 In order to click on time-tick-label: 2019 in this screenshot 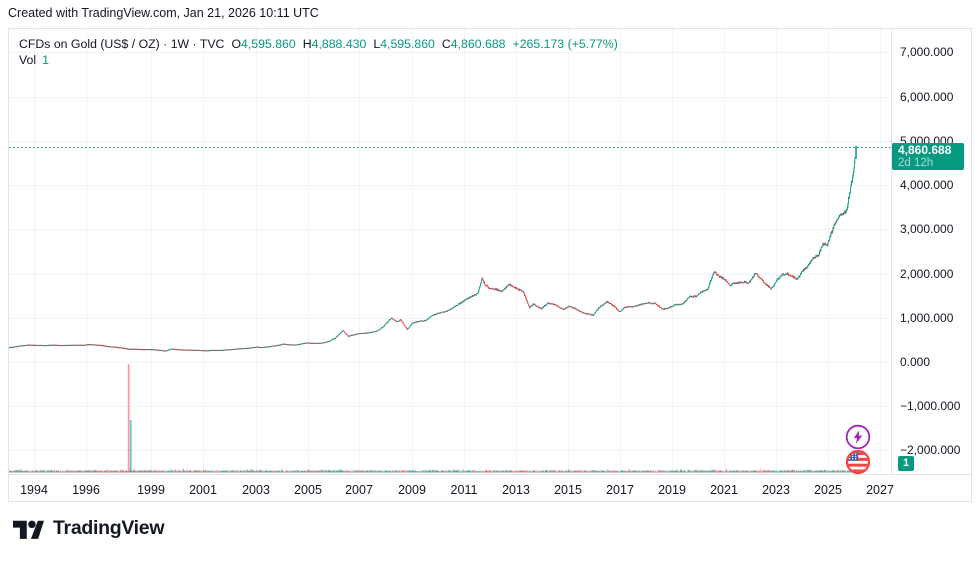, I will do `click(672, 490)`.